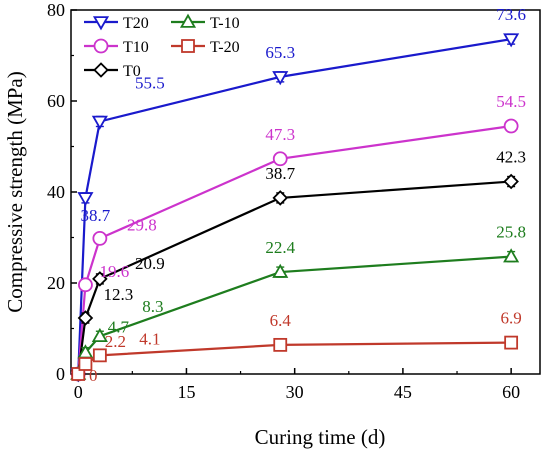  I want to click on data-label-T20: 65.3, so click(280, 52).